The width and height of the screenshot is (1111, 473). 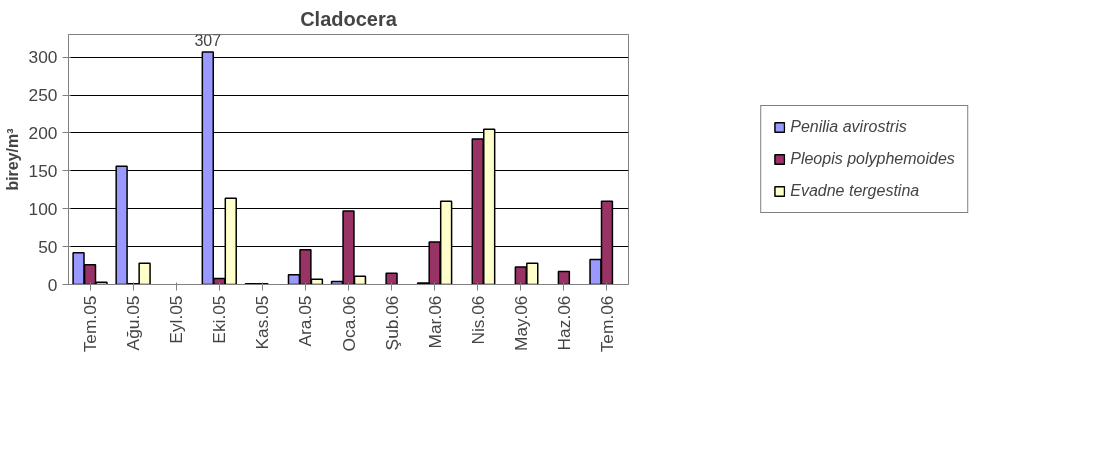 I want to click on x-tick-label: Ara.05, so click(x=305, y=321).